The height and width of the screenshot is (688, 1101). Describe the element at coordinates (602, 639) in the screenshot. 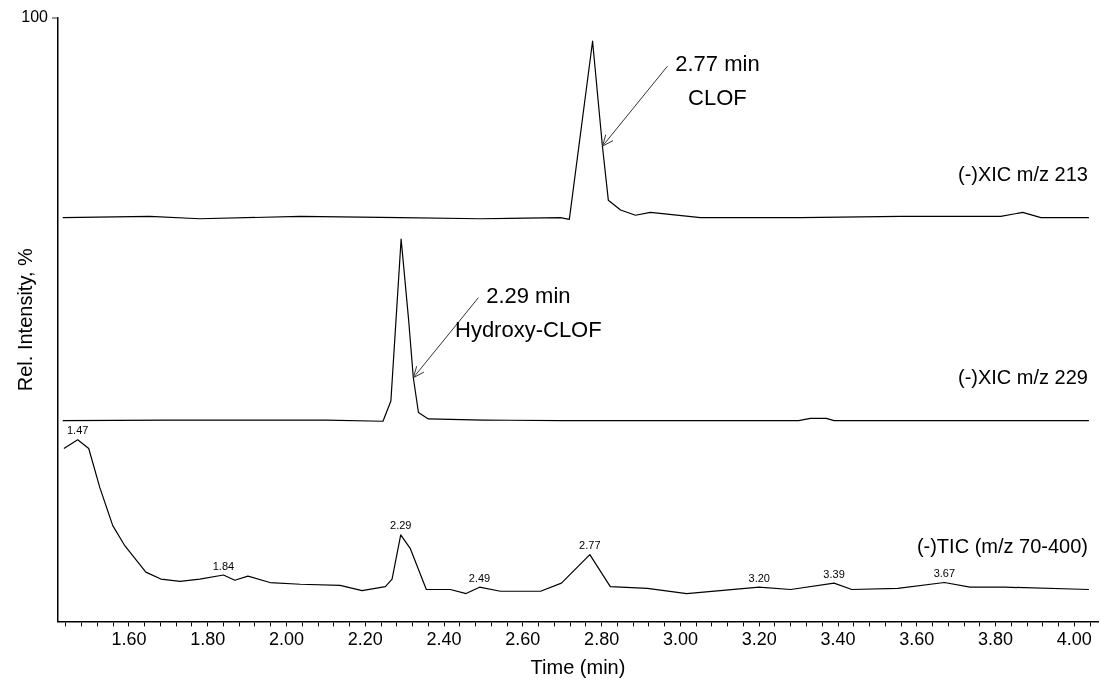

I see `x-tick-label: 2.80` at that location.